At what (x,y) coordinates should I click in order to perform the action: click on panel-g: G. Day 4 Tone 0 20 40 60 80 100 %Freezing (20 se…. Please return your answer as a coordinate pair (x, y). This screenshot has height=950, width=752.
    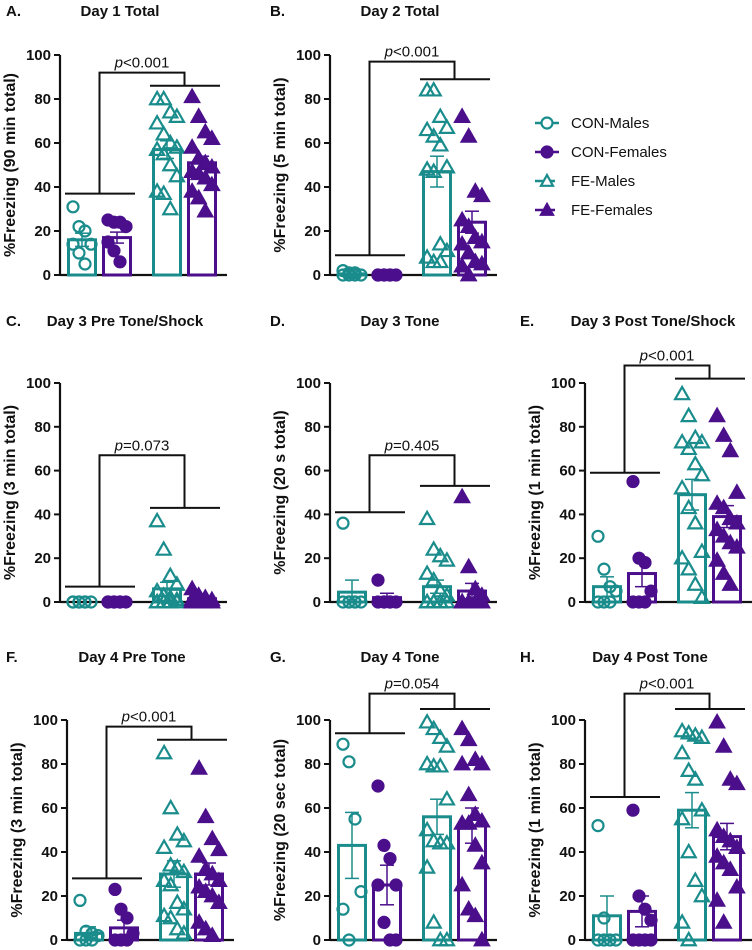
    Looking at the image, I should click on (383, 799).